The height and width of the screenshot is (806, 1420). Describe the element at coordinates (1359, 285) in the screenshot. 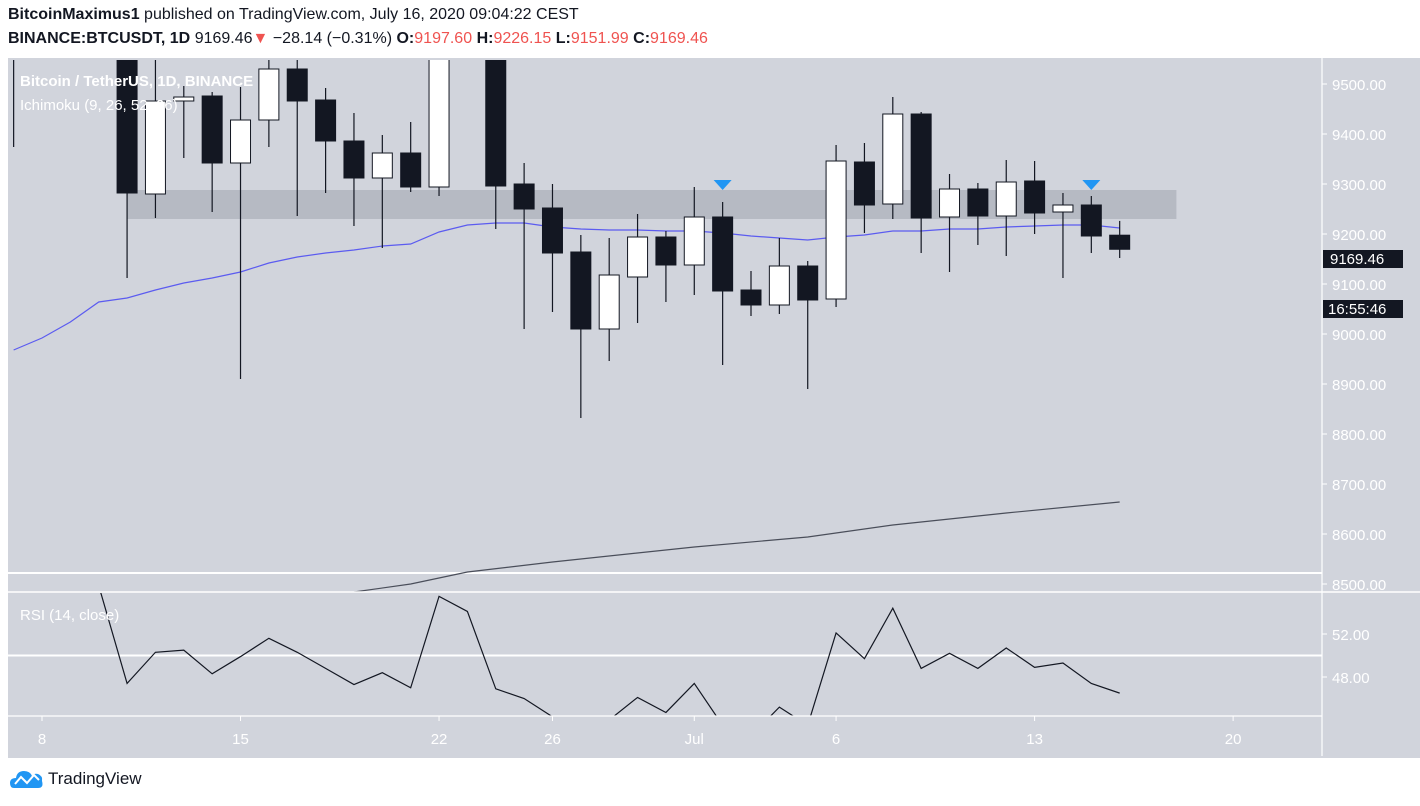

I see `price-tick-label: 9100.00` at that location.